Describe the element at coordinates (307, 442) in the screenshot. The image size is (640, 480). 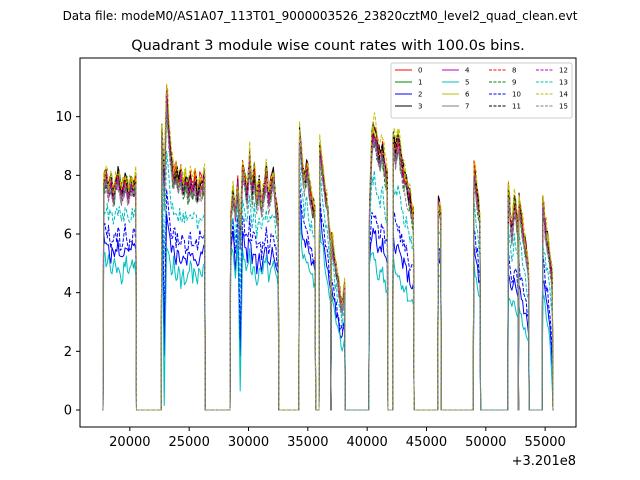
I see `x-tick-label: 35000` at that location.